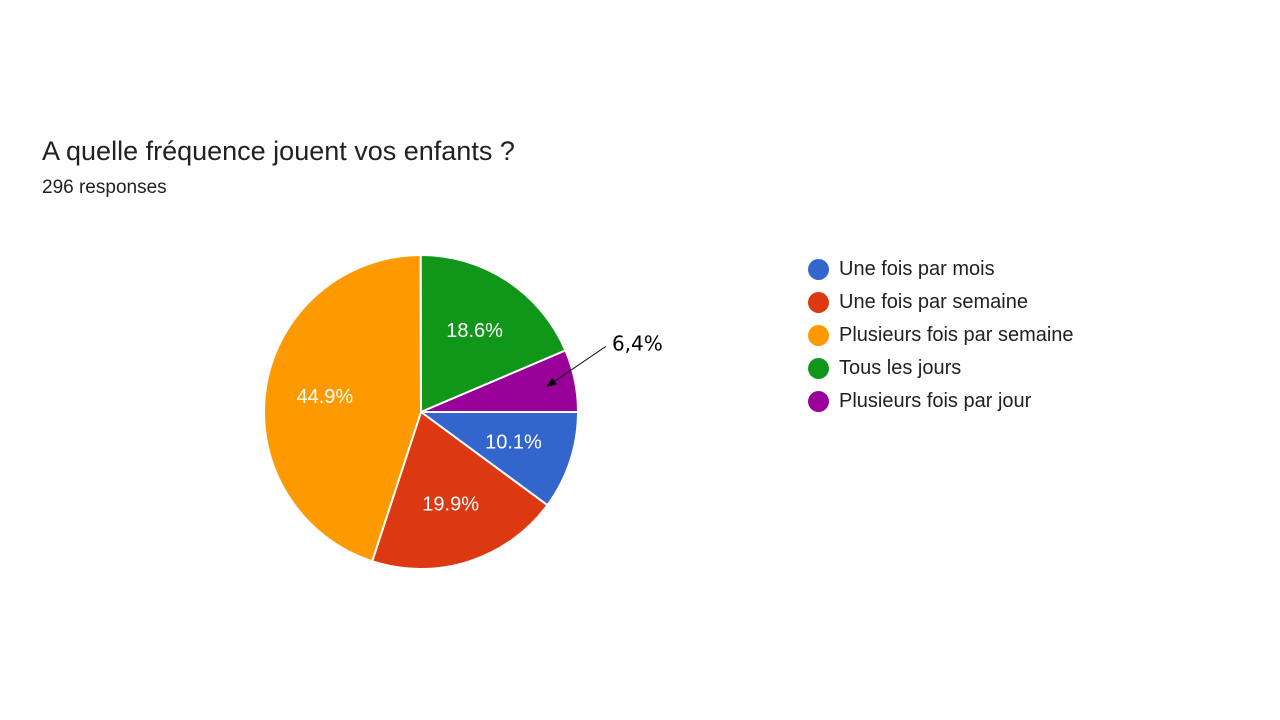 The image size is (1280, 720). What do you see at coordinates (500, 381) in the screenshot?
I see `pie-slice-plusieurs-fois-par-jour` at bounding box center [500, 381].